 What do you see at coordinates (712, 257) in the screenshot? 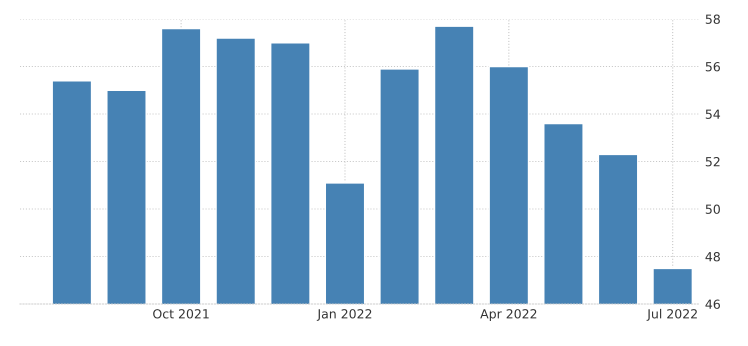
I see `y-tick-label: 48` at bounding box center [712, 257].